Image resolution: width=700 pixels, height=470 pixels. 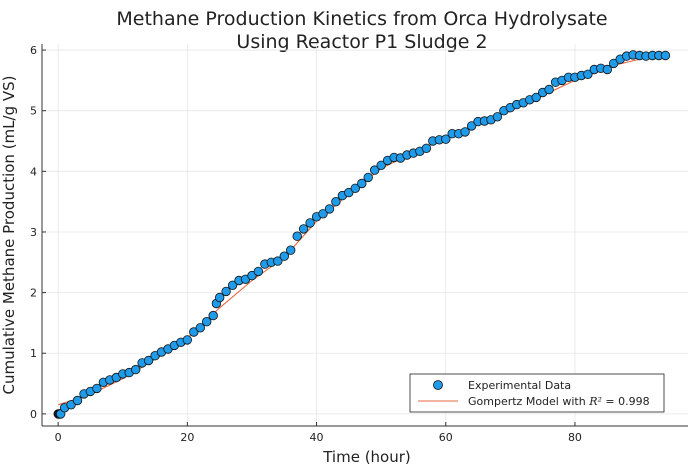 I want to click on x-axis-label: Time (hour), so click(x=366, y=457).